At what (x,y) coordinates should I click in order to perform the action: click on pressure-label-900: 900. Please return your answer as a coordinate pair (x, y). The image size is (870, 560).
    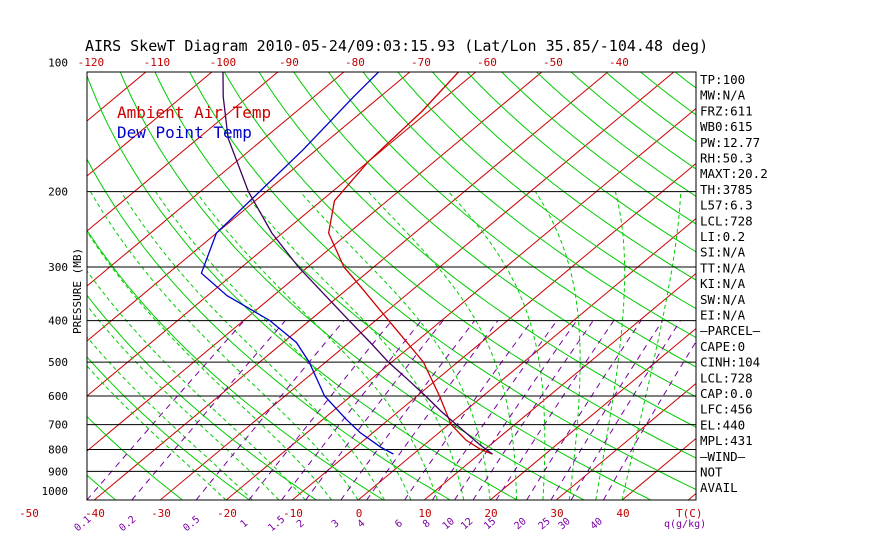
    Looking at the image, I should click on (58, 471).